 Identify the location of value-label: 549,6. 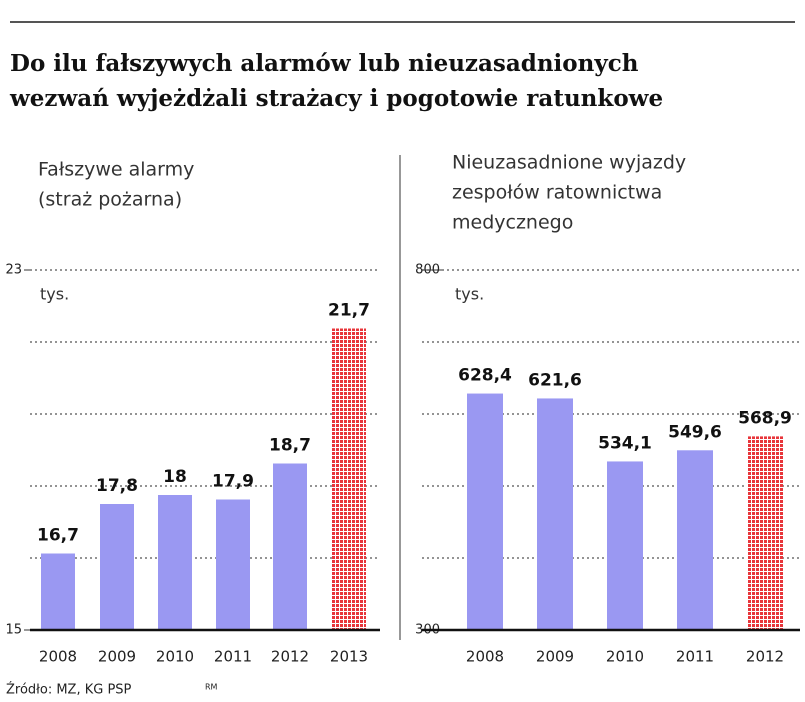
(695, 432).